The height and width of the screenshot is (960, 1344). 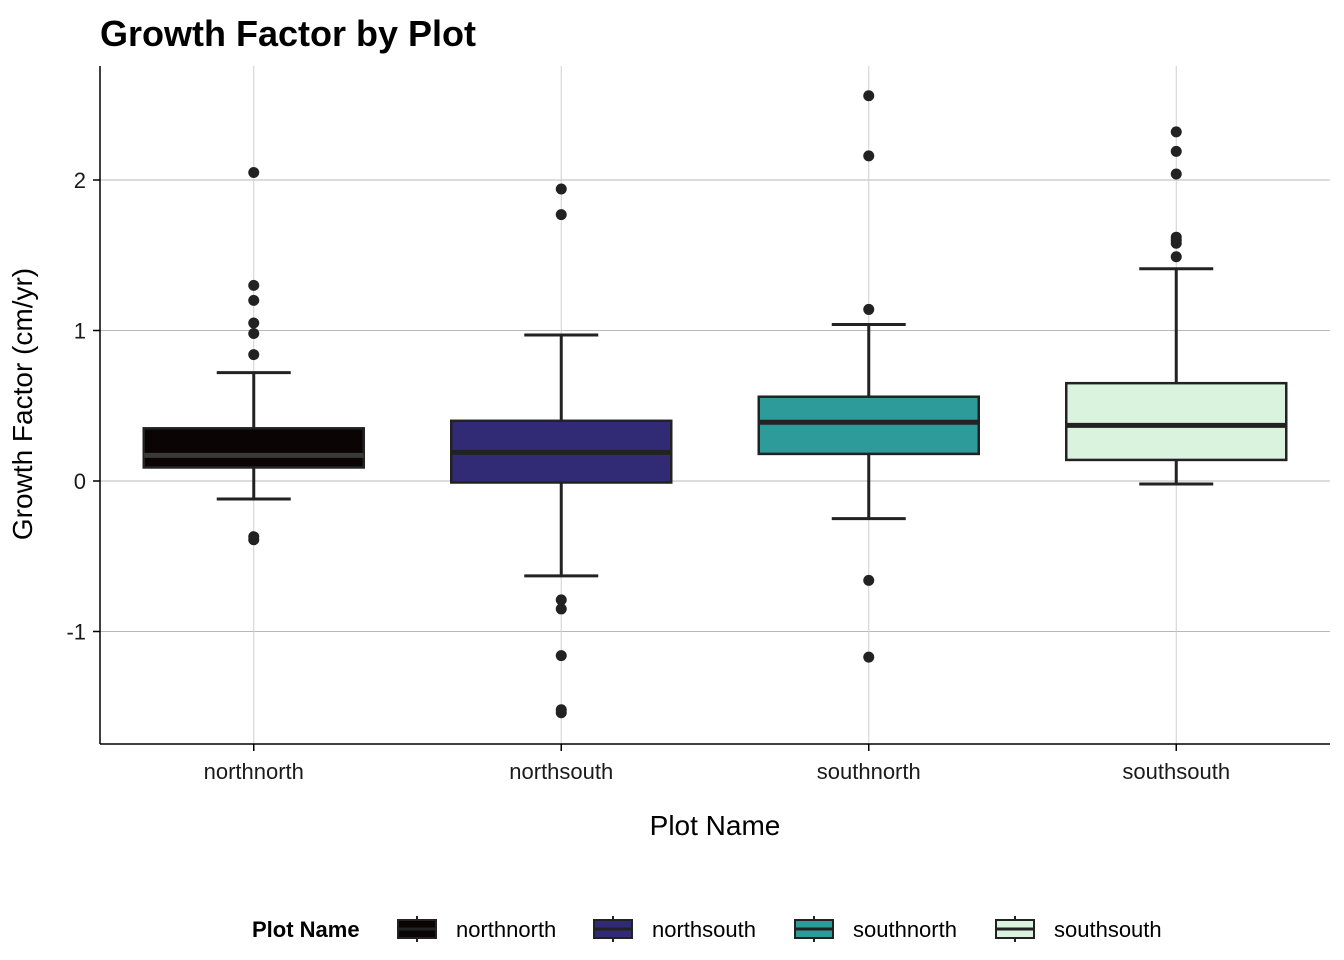 I want to click on legend-label: northsouth, so click(x=704, y=929).